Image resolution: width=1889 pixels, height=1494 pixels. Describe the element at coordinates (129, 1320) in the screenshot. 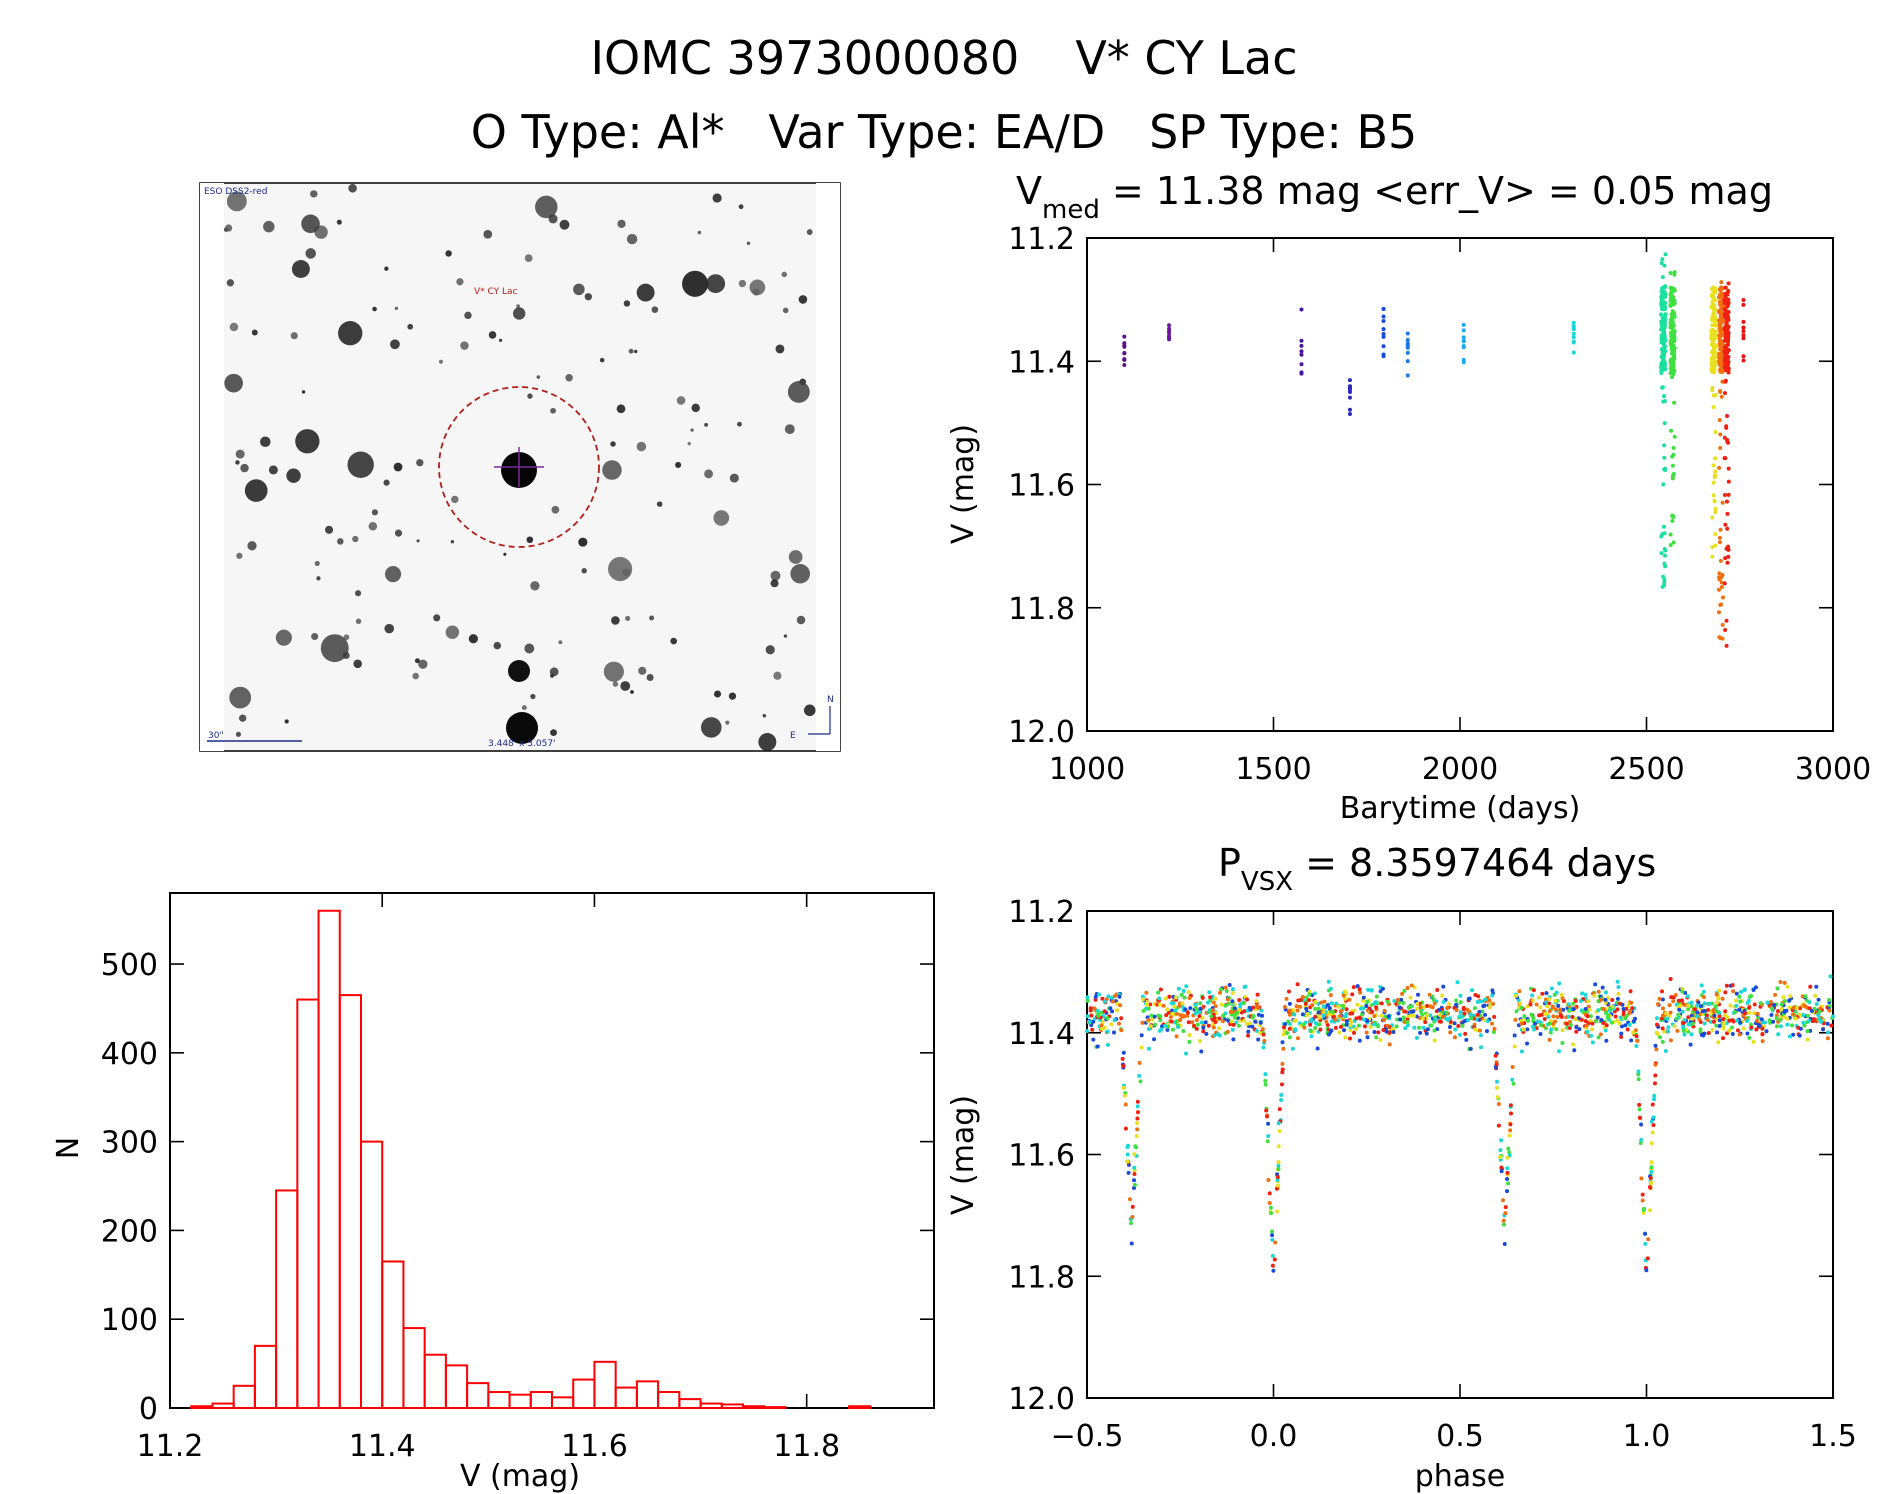

I see `hist-y-tick-label: 100` at that location.